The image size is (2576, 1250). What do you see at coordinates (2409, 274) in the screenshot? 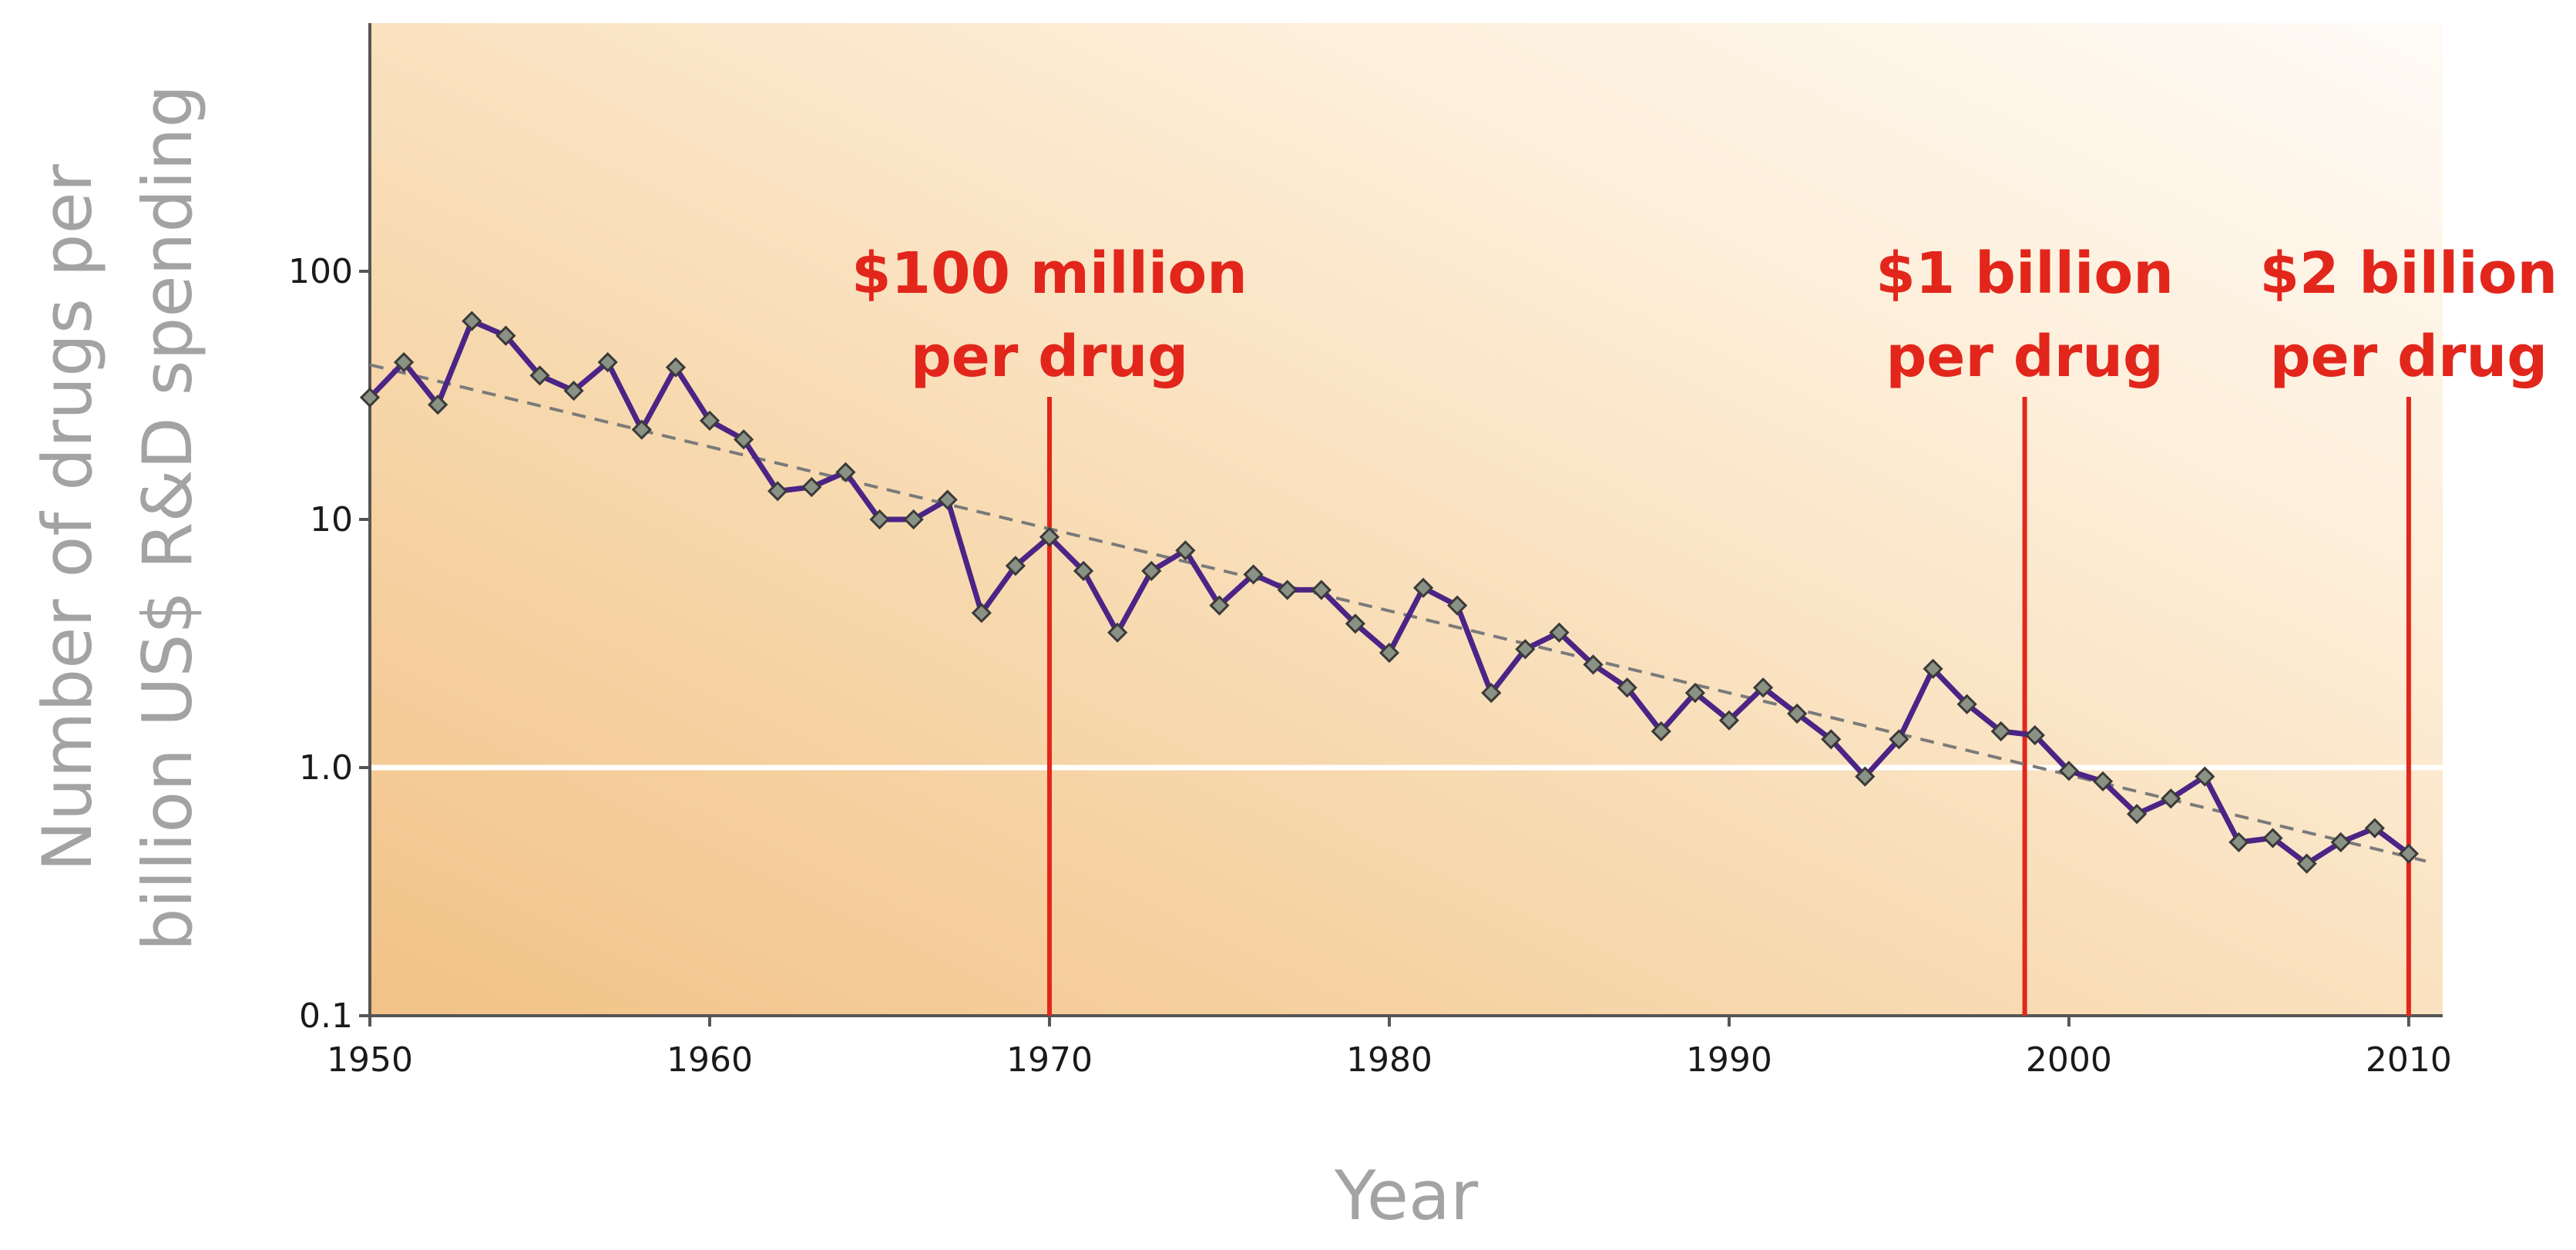
I see `annotation-label: $2 billion` at bounding box center [2409, 274].